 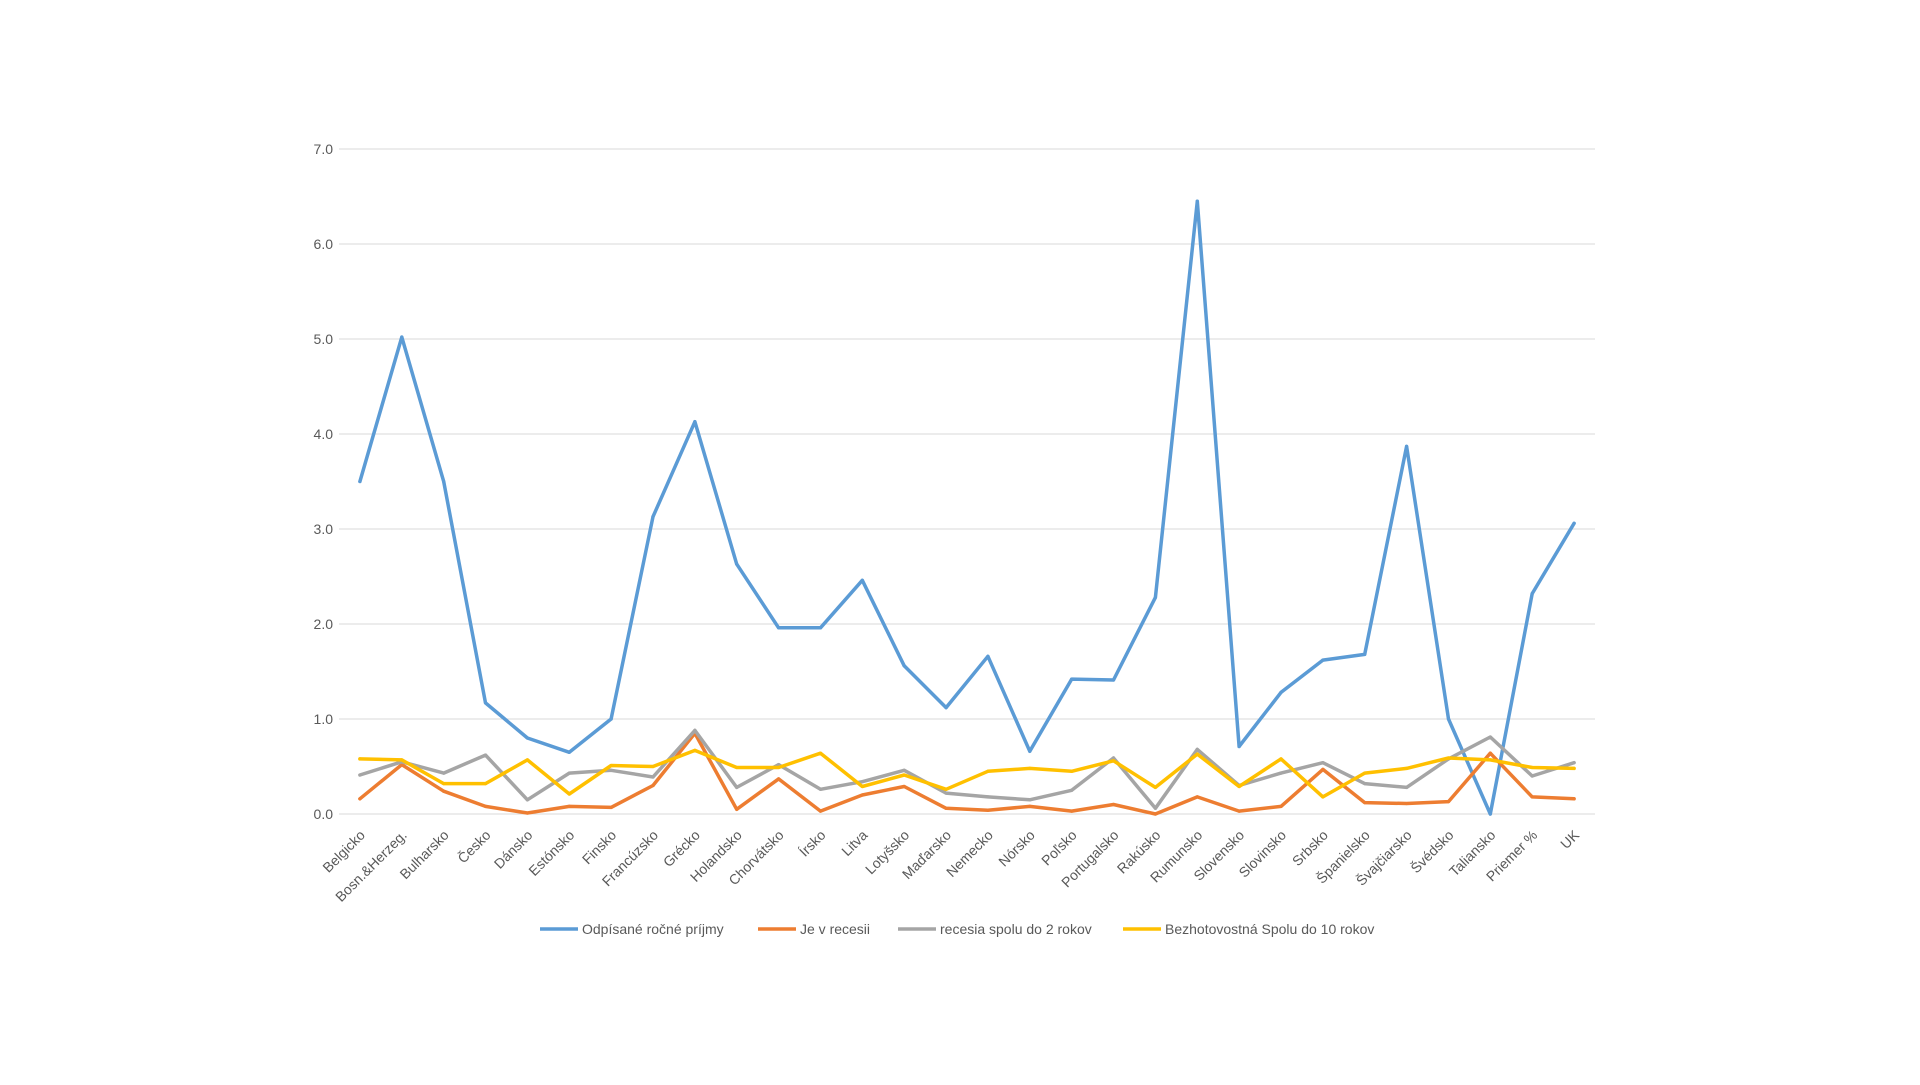 I want to click on x-category-label: Írsko, so click(x=812, y=843).